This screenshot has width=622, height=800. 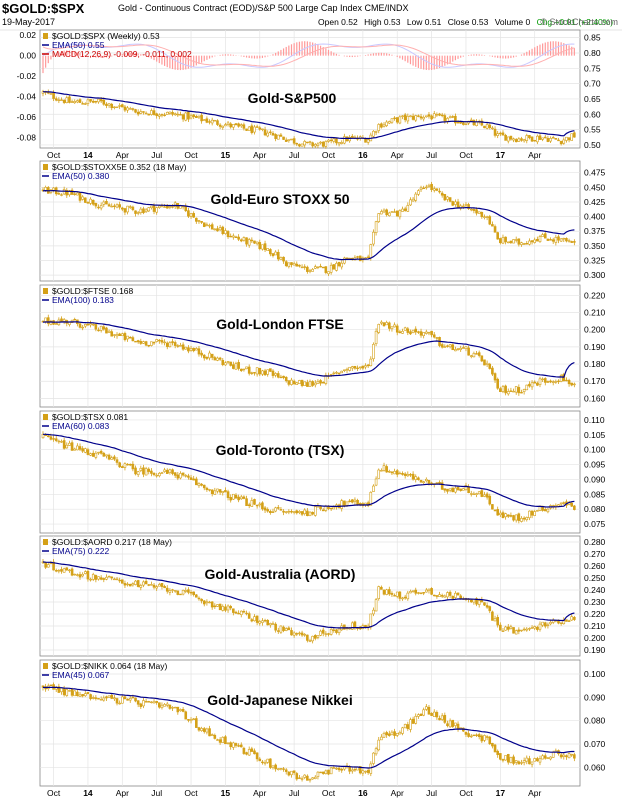 What do you see at coordinates (90, 417) in the screenshot?
I see `legend-label: $GOLD:$TSX 0.081` at bounding box center [90, 417].